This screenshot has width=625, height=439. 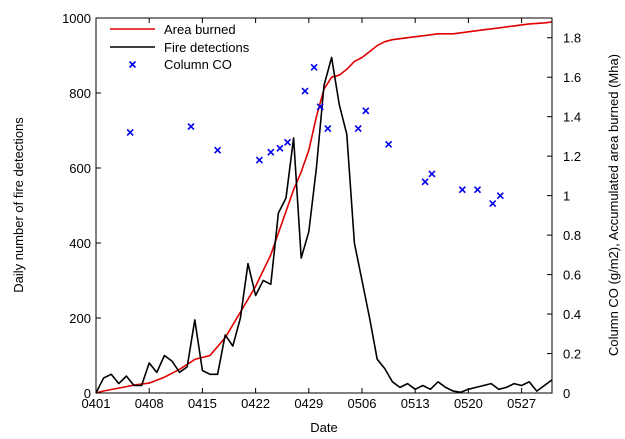 What do you see at coordinates (468, 403) in the screenshot?
I see `x-tick-label: 0520` at bounding box center [468, 403].